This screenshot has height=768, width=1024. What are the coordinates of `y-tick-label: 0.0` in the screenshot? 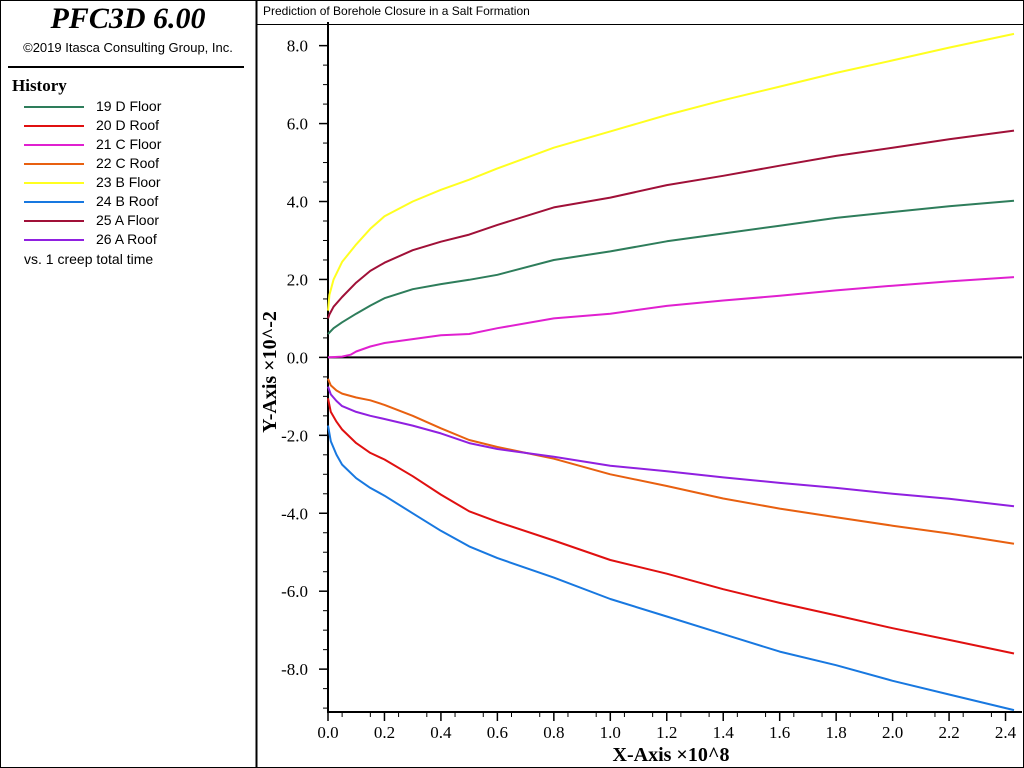 It's located at (297, 357).